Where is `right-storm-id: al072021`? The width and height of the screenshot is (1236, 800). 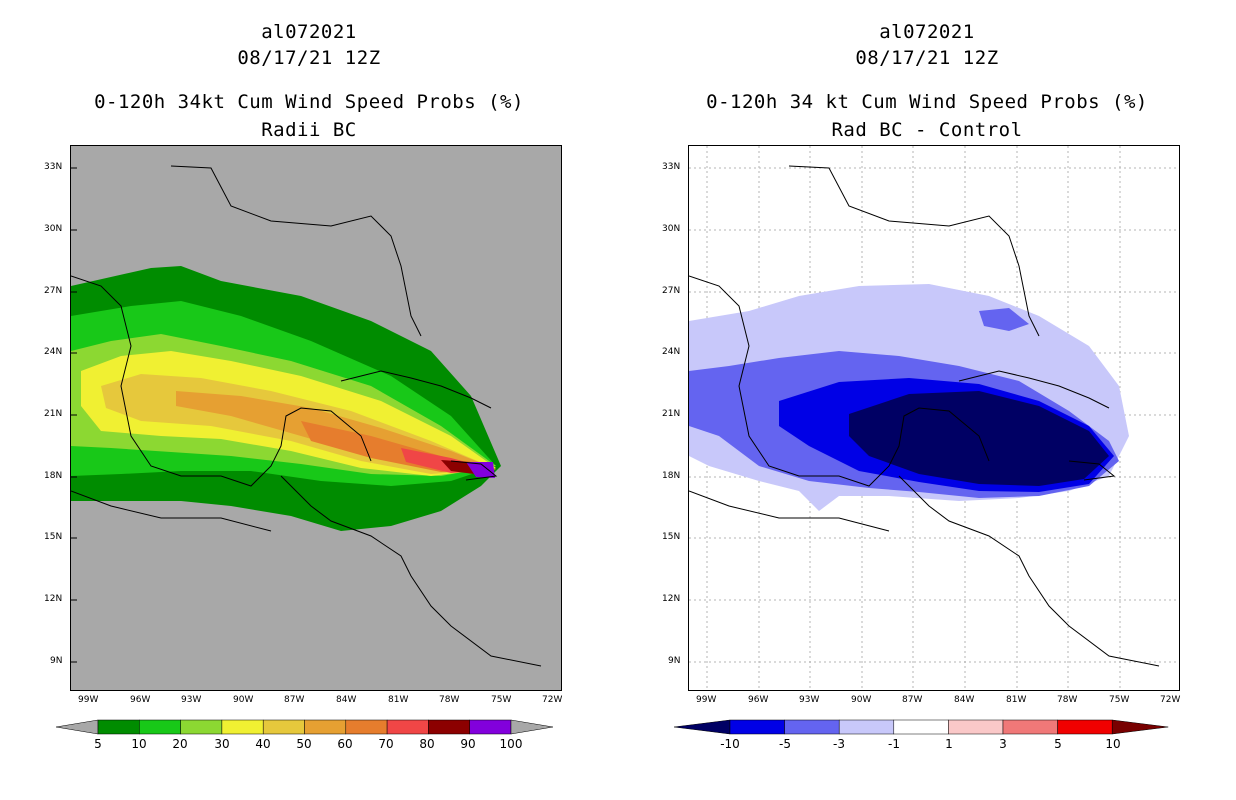 right-storm-id: al072021 is located at coordinates (927, 32).